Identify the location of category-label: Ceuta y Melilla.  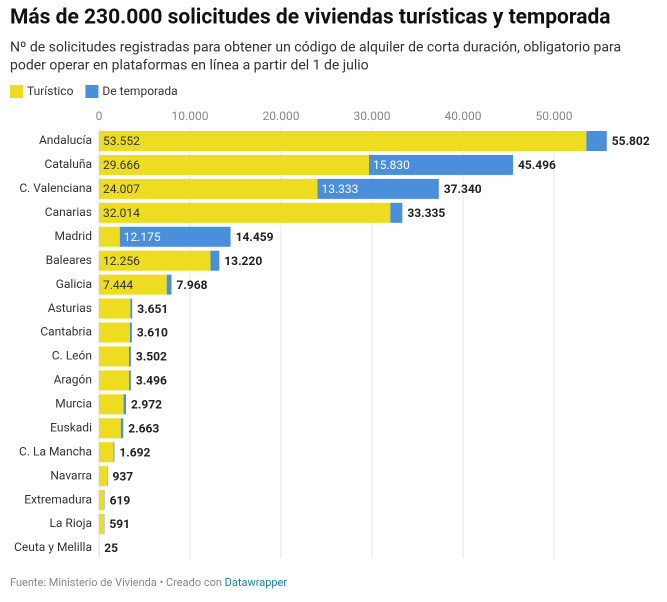
(53, 547).